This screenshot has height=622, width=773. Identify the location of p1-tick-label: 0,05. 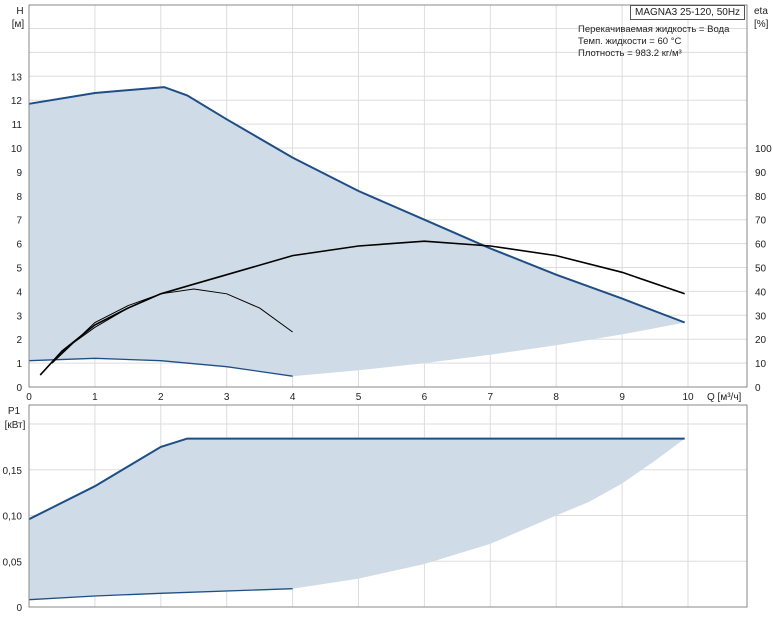
(13, 562).